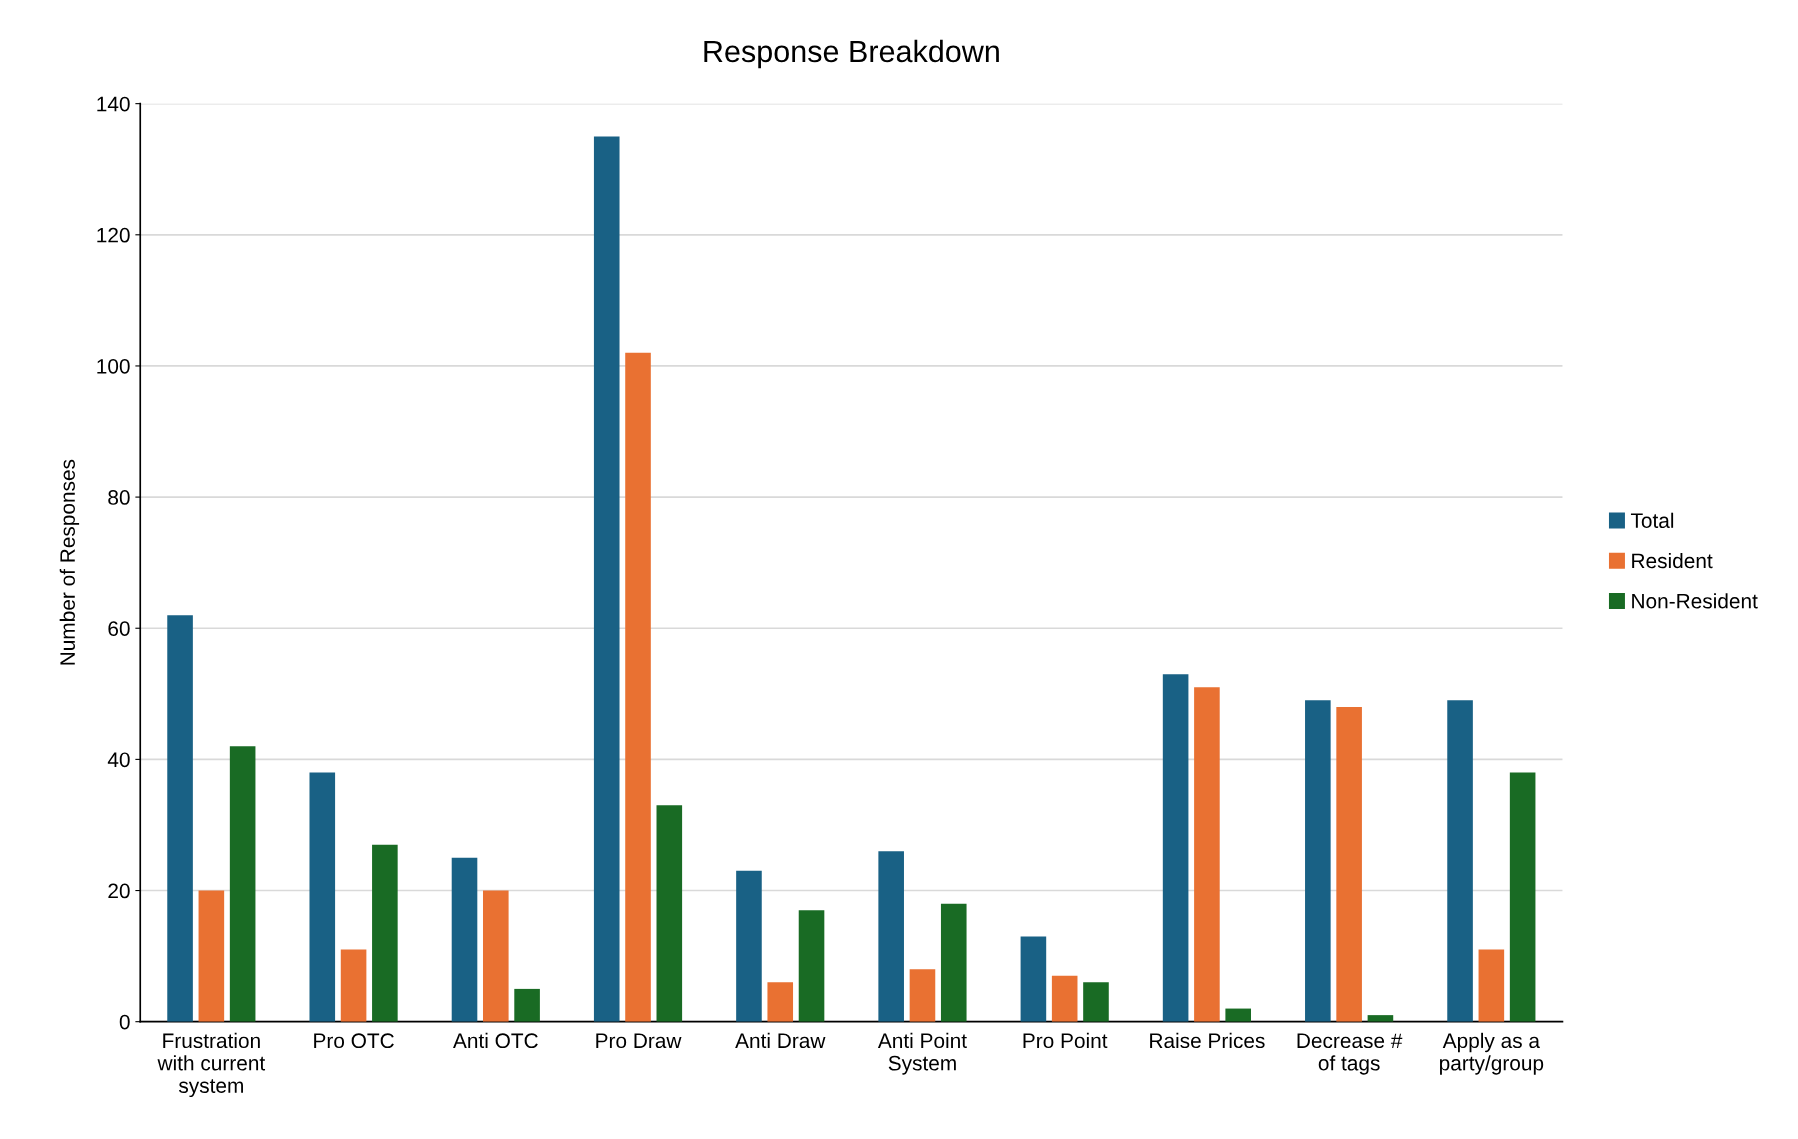  What do you see at coordinates (639, 1041) in the screenshot?
I see `x-tick-label: Pro Draw` at bounding box center [639, 1041].